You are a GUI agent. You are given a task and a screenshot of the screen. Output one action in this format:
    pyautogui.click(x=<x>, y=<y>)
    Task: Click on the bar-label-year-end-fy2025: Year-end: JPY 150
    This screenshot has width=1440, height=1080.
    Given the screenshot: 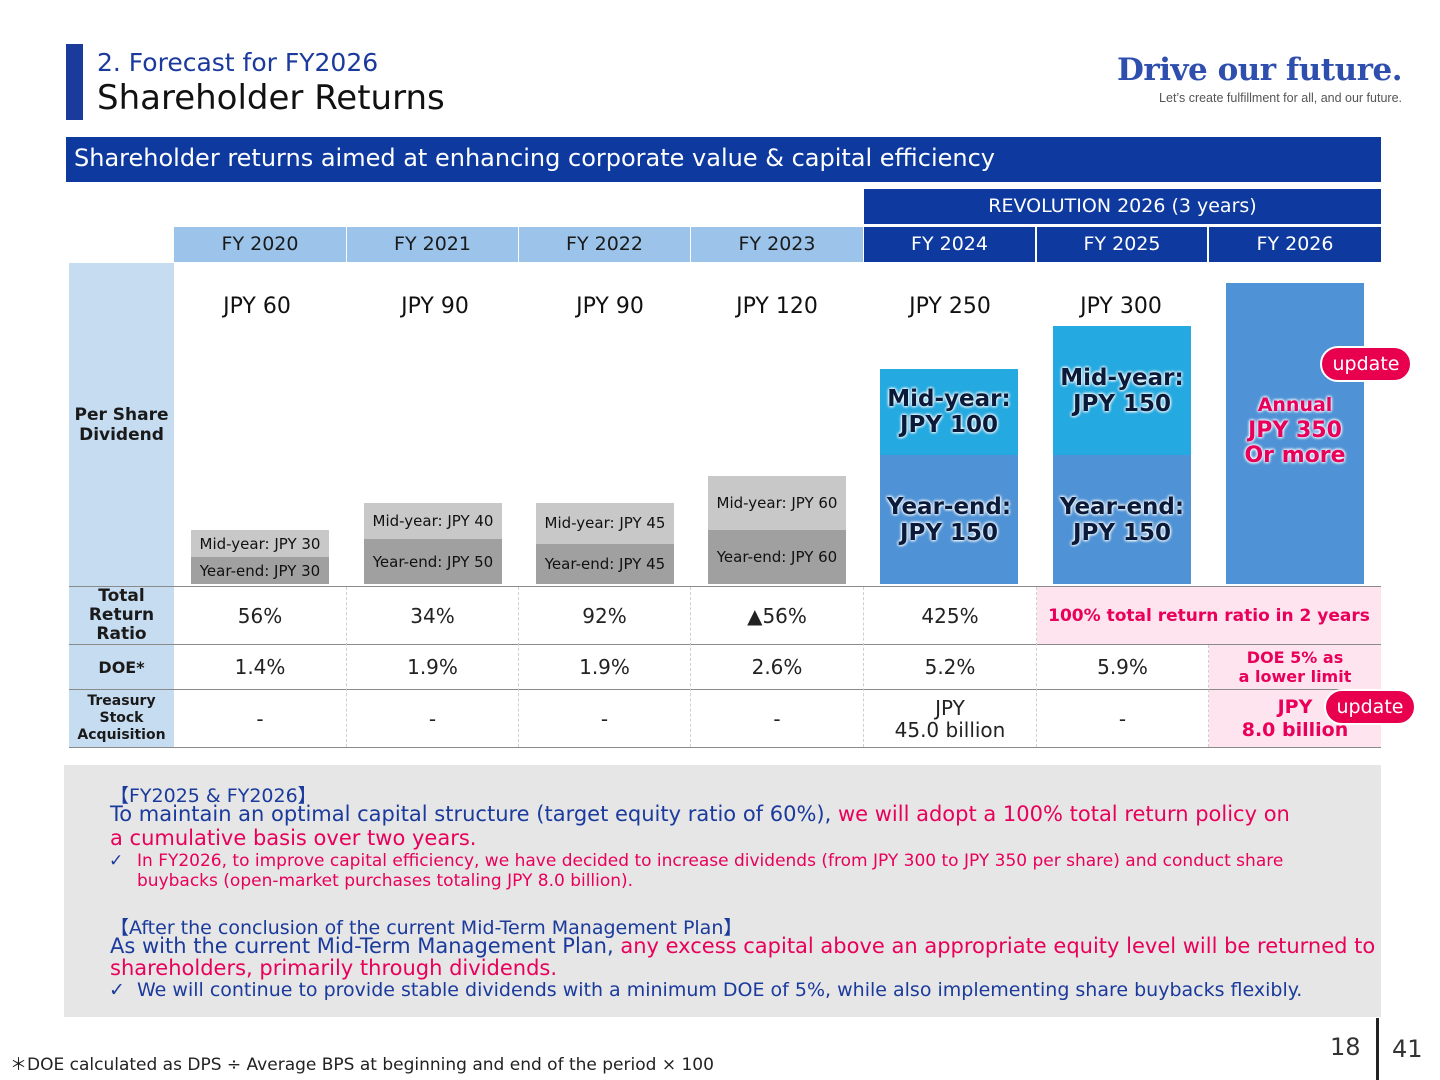 What is the action you would take?
    pyautogui.click(x=1122, y=519)
    